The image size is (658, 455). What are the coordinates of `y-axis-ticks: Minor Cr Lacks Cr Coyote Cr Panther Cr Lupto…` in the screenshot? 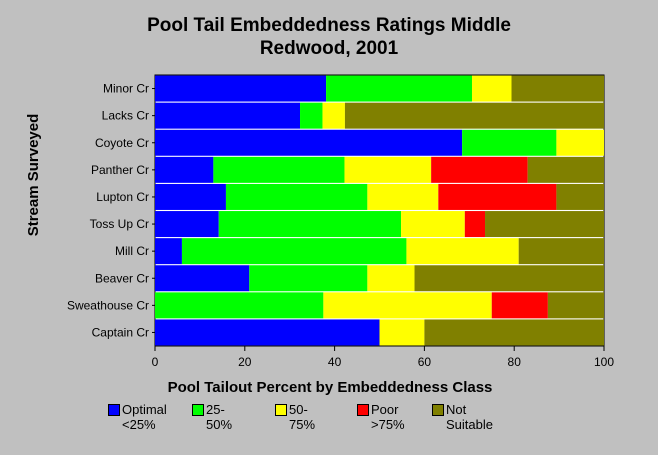 It's located at (111, 210).